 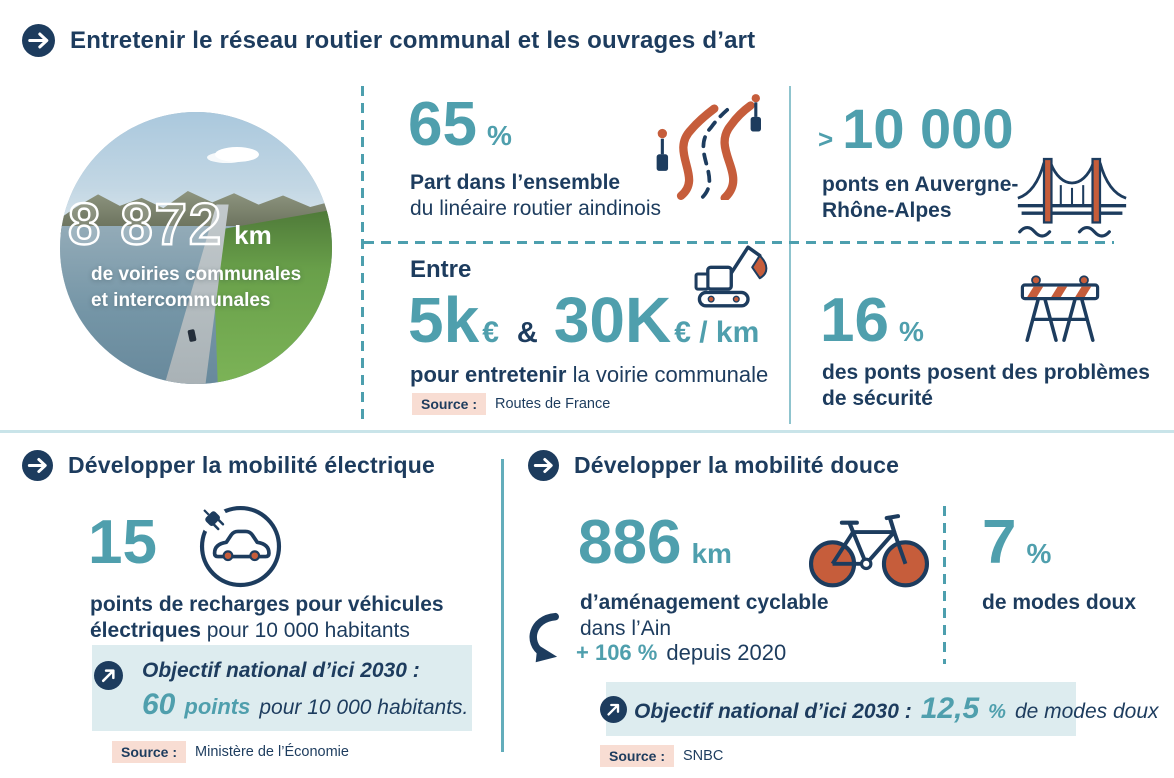 What do you see at coordinates (364, 707) in the screenshot?
I see `objective-electric-rest: pour 10 000 habitants.` at bounding box center [364, 707].